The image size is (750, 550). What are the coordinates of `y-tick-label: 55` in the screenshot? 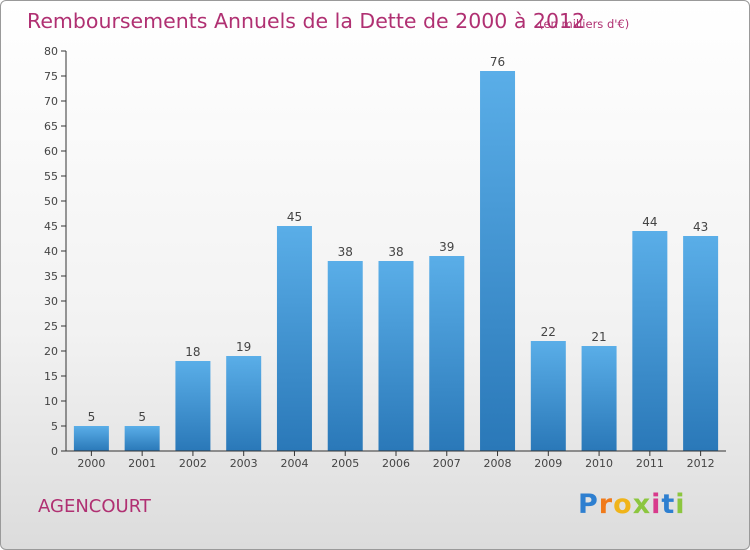 It's located at (51, 176).